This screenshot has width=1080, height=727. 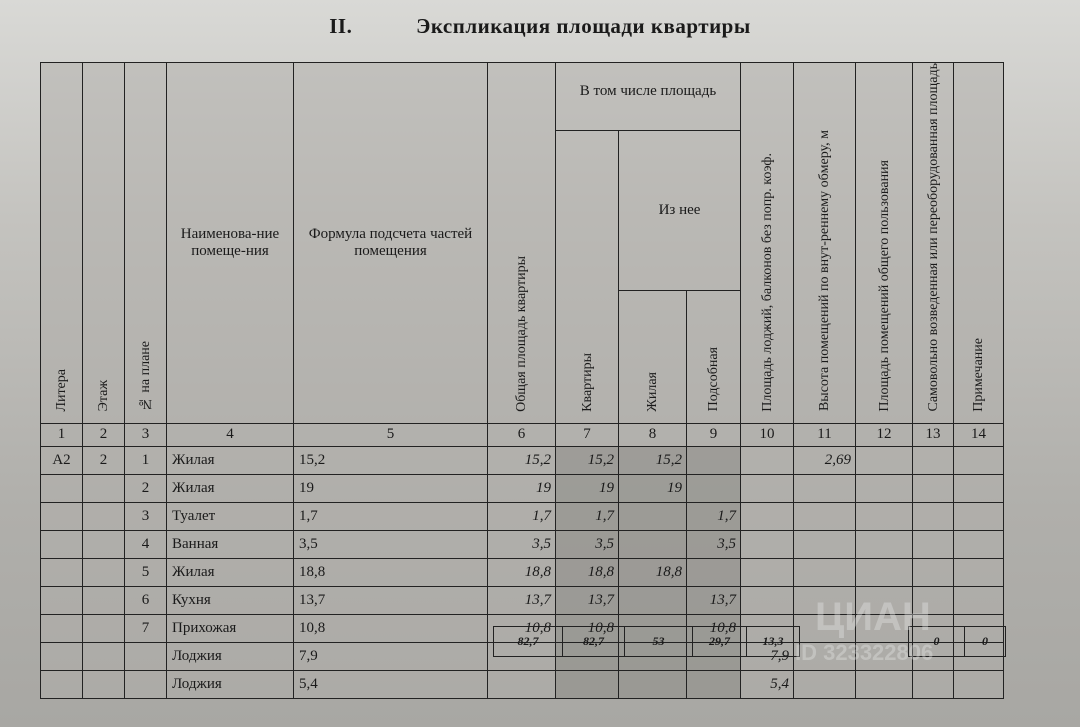 I want to click on header-lodzhii: Площадь лоджий, балконов без попр. коэф., so click(x=767, y=243).